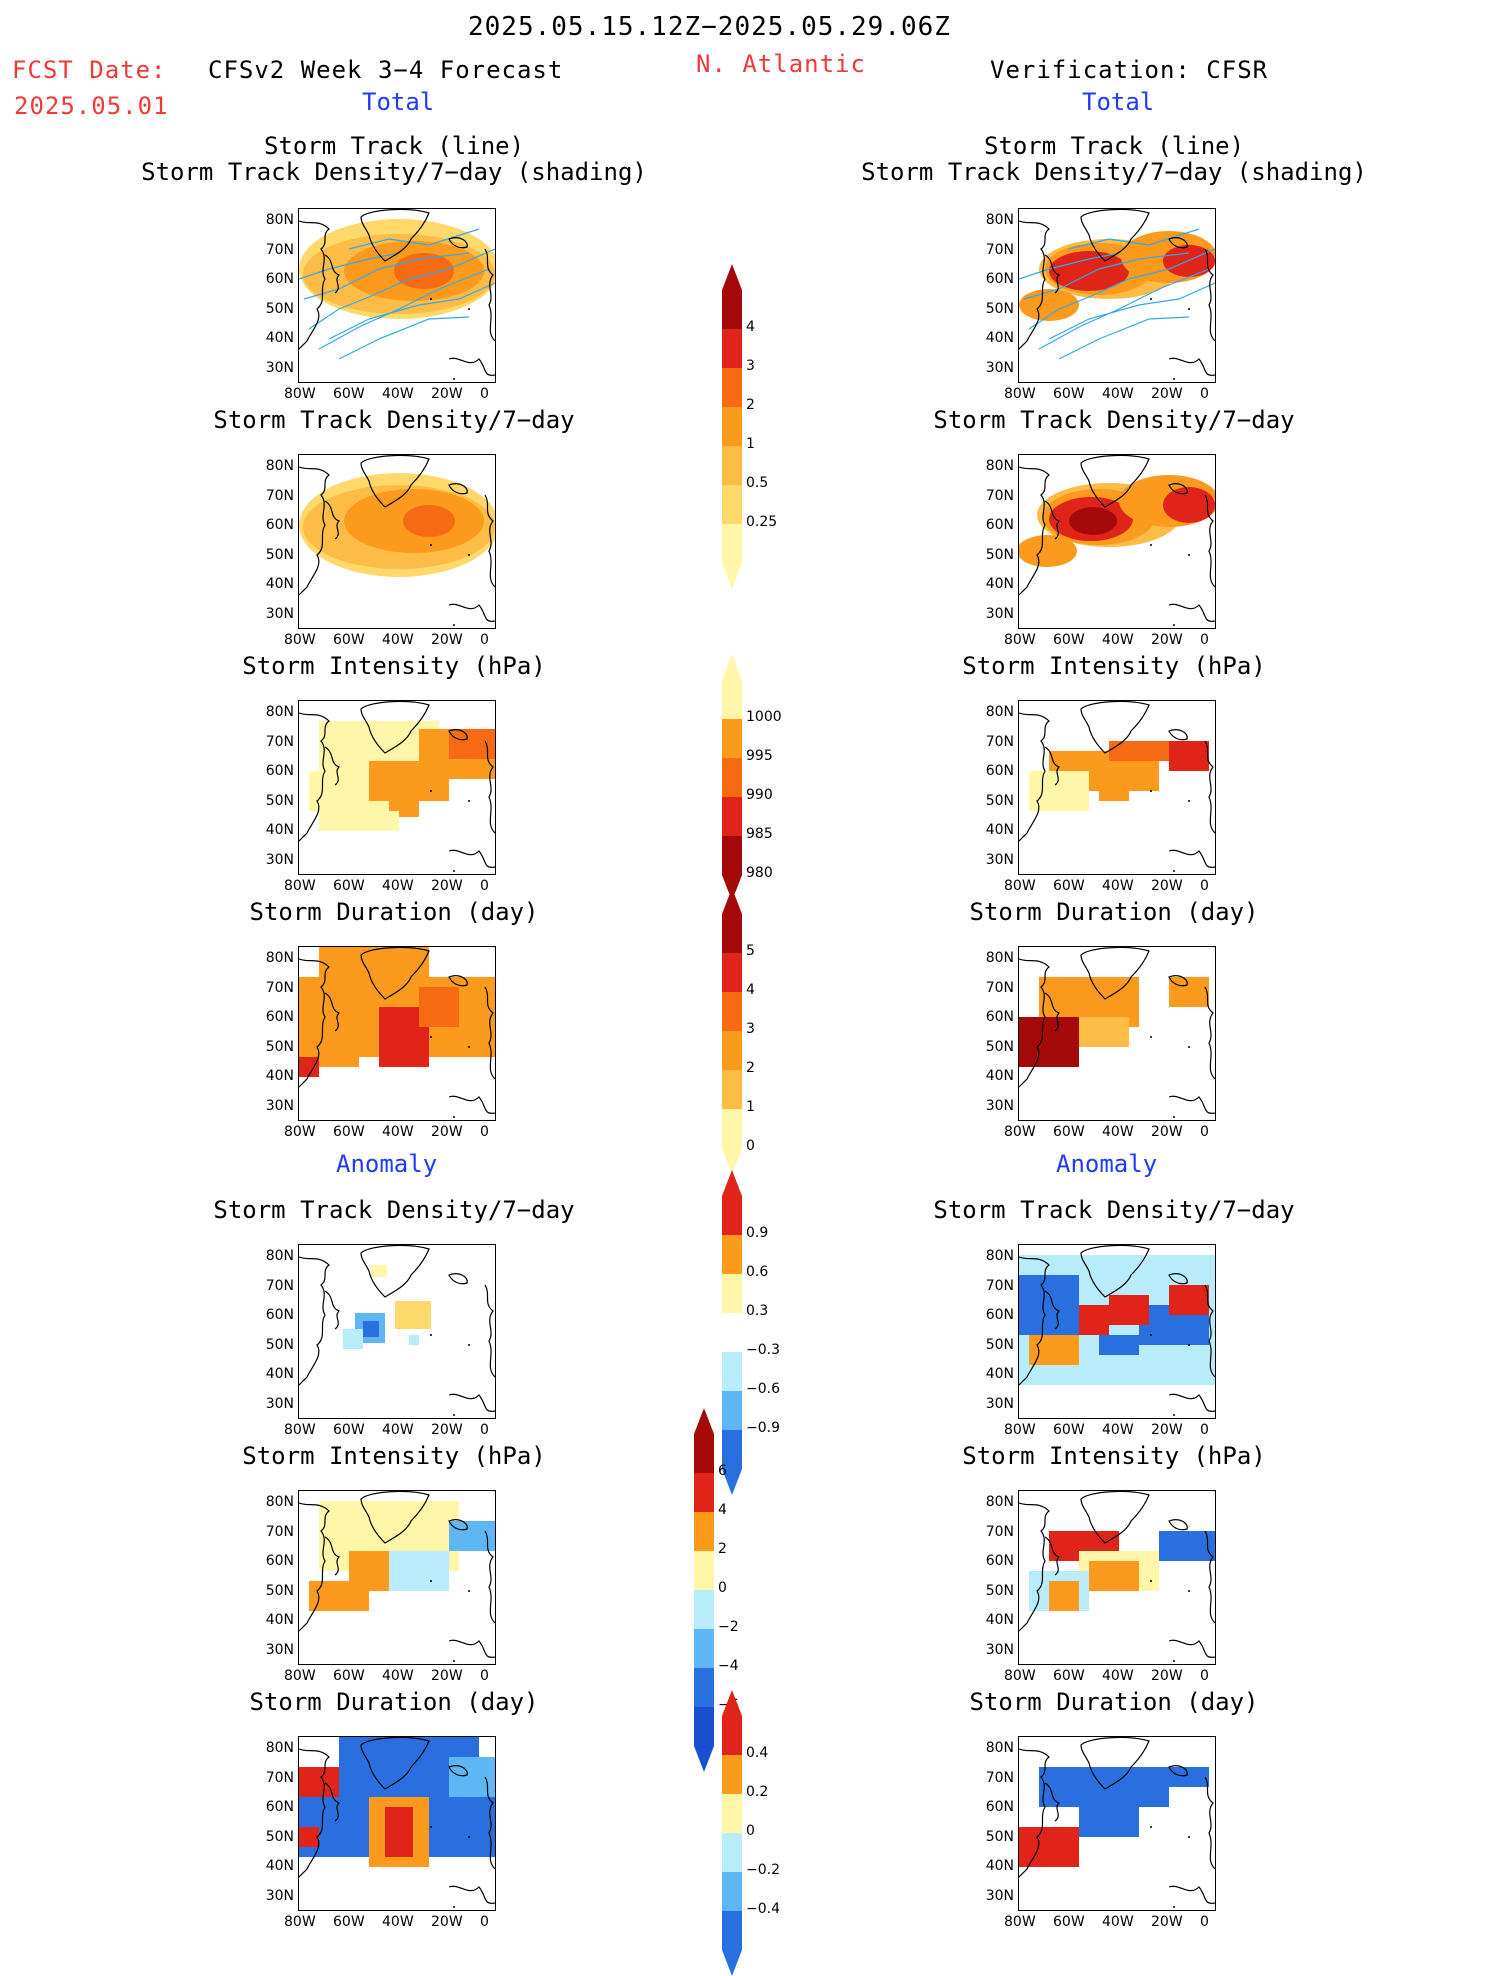 This screenshot has height=1976, width=1487. I want to click on title-intensity-left: Storm Intensity (hPa), so click(394, 666).